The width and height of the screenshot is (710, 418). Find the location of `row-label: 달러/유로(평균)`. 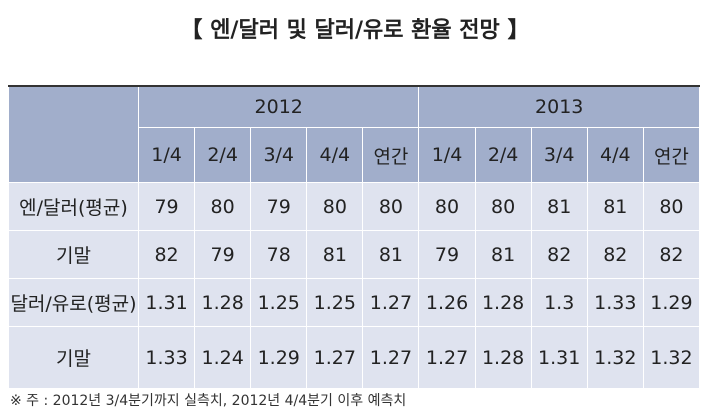

row-label: 달러/유로(평균) is located at coordinates (73, 302).